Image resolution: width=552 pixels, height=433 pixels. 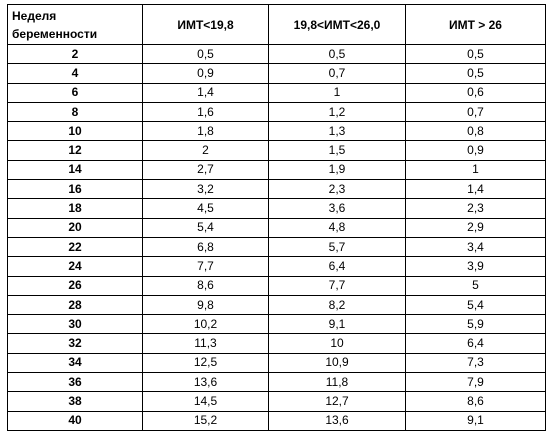 I want to click on header-week: Неделя беременности, so click(x=75, y=24).